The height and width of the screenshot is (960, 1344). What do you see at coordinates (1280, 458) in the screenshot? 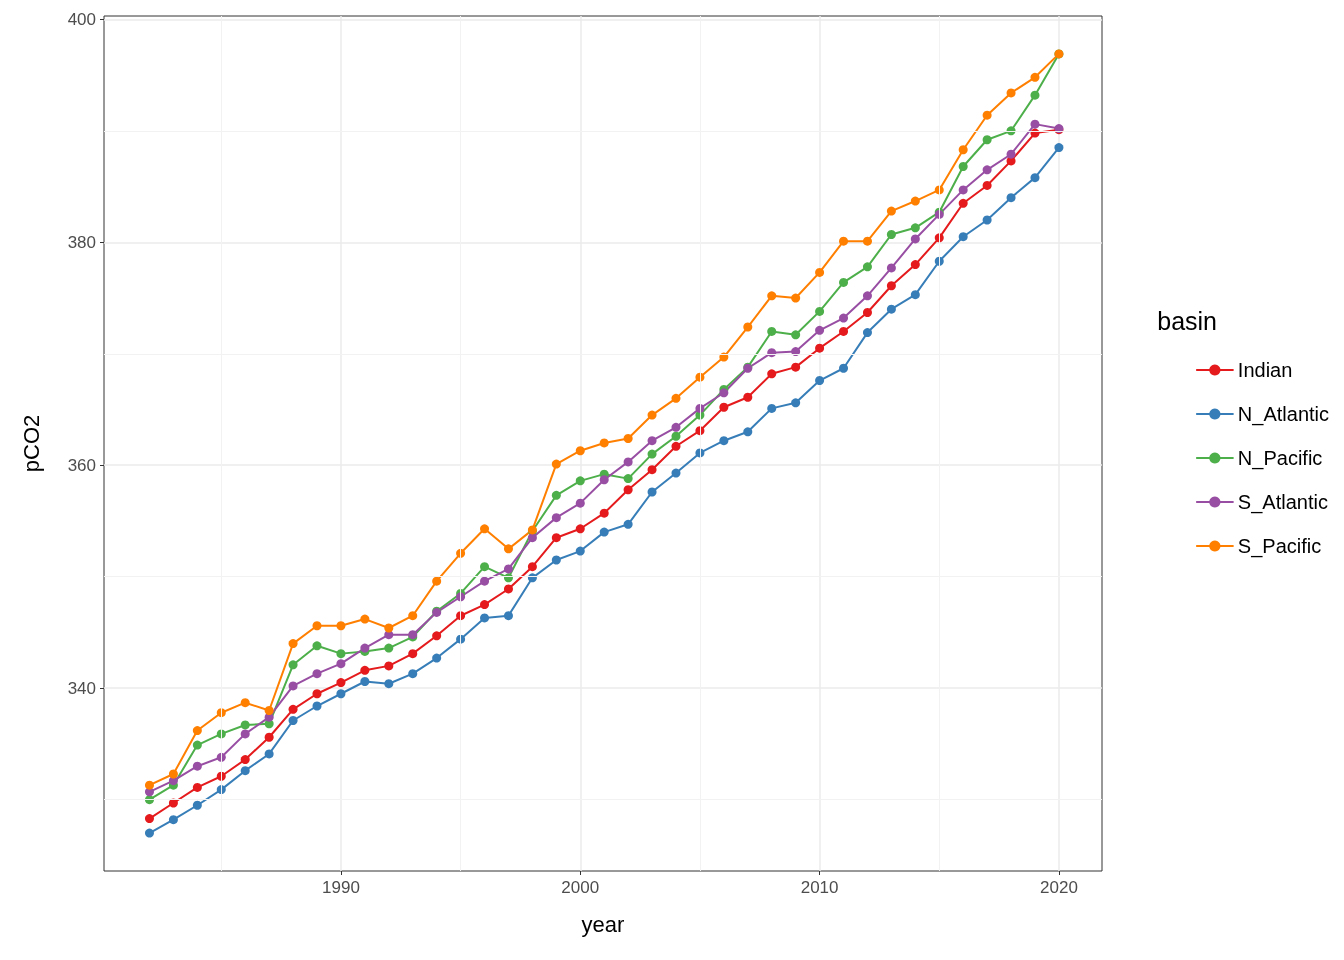
I see `legend-label: N_Pacific` at bounding box center [1280, 458].